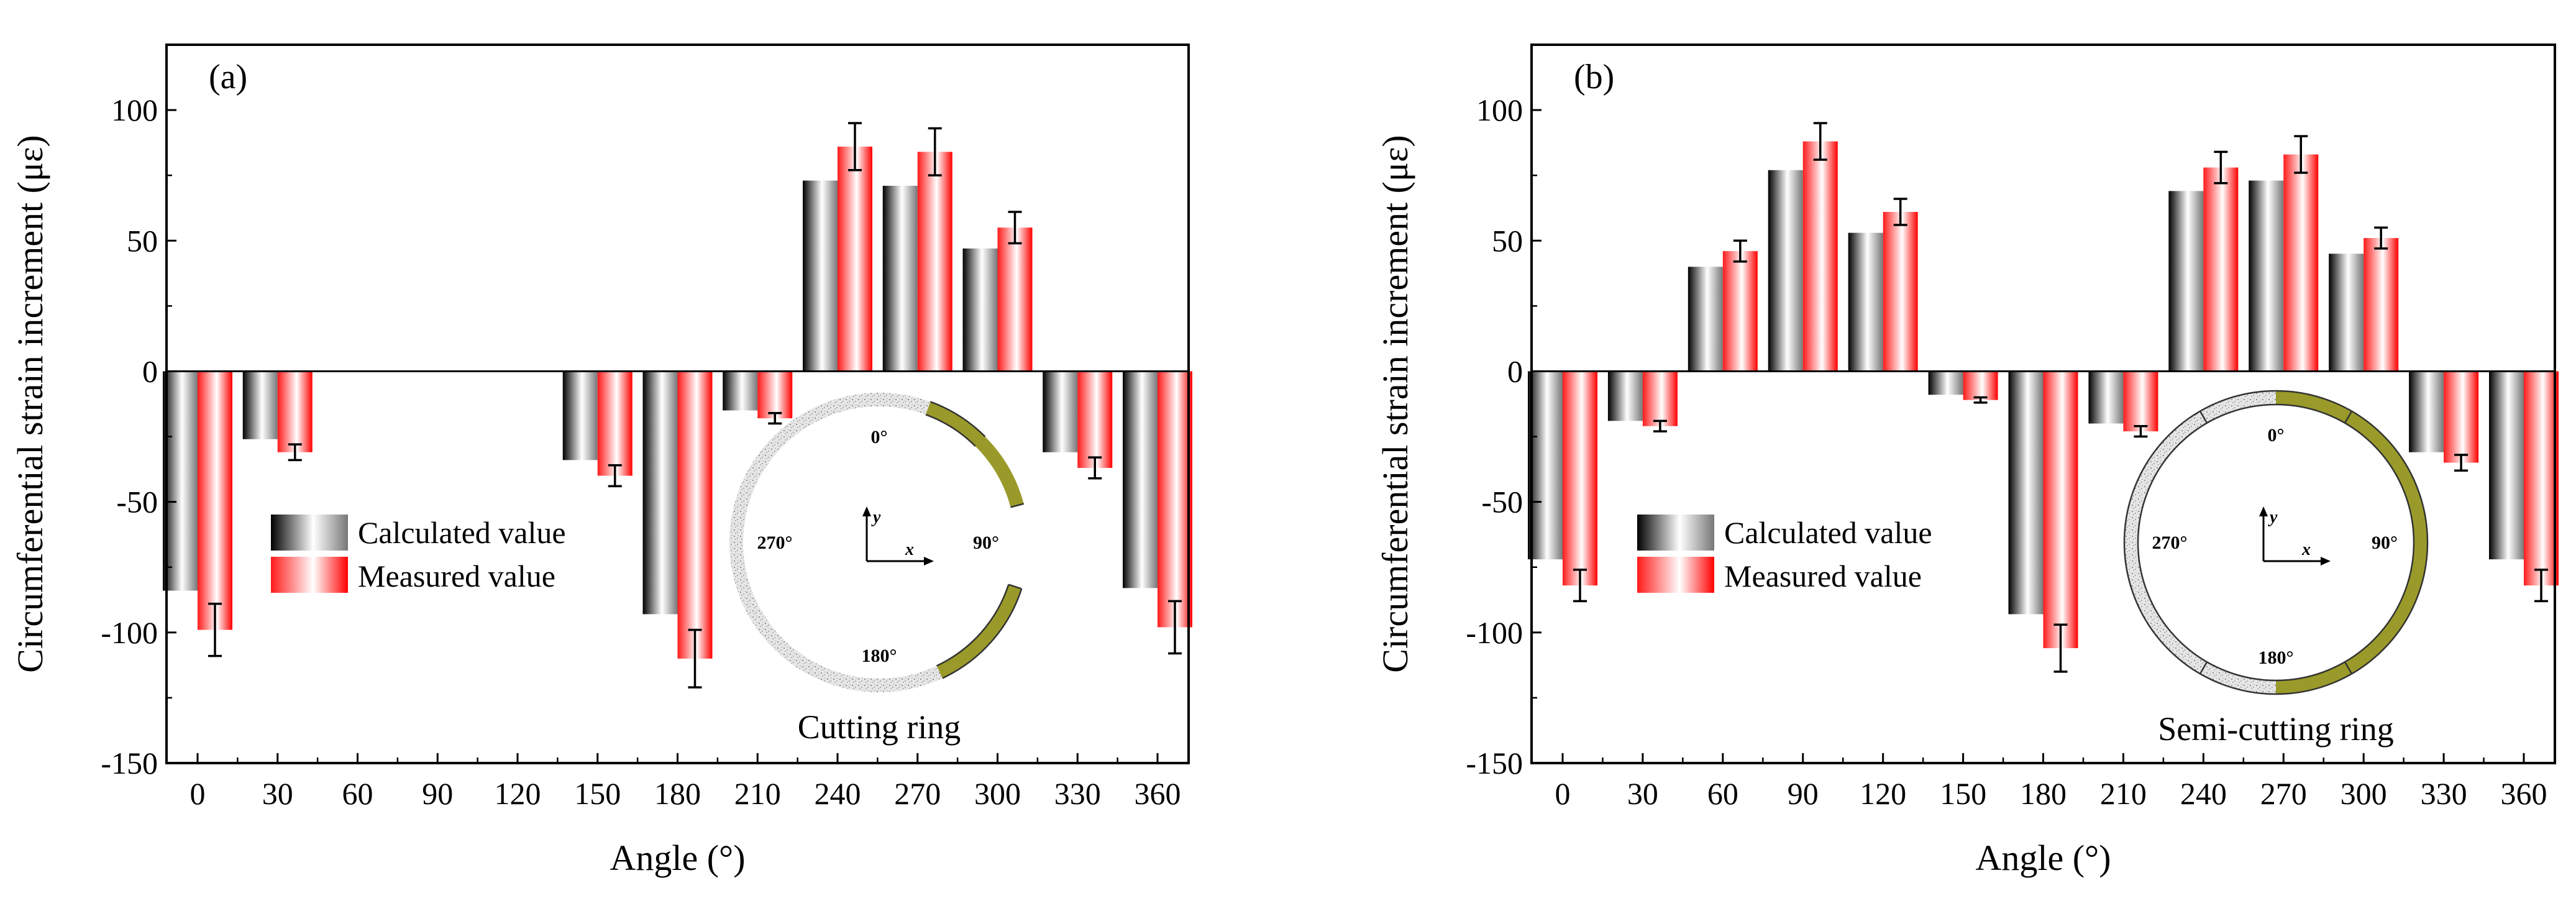  What do you see at coordinates (228, 77) in the screenshot?
I see `panel-label: (a)` at bounding box center [228, 77].